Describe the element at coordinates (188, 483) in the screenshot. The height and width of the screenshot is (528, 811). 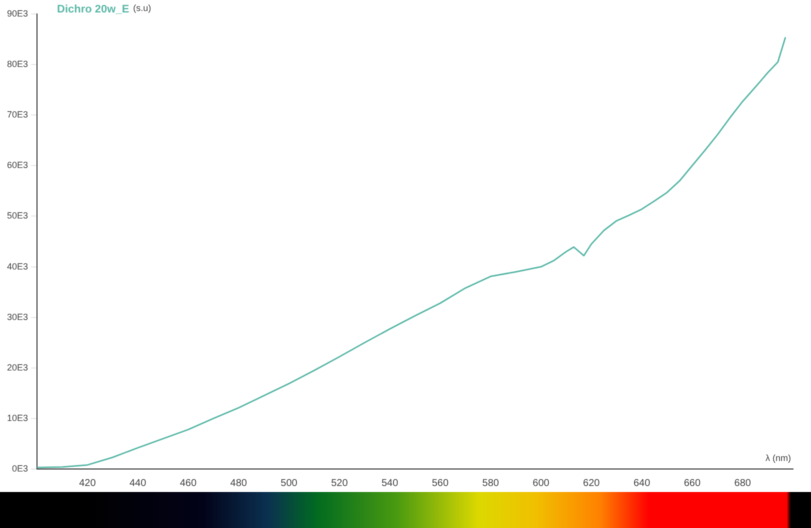
I see `x-tick-label: 460` at that location.